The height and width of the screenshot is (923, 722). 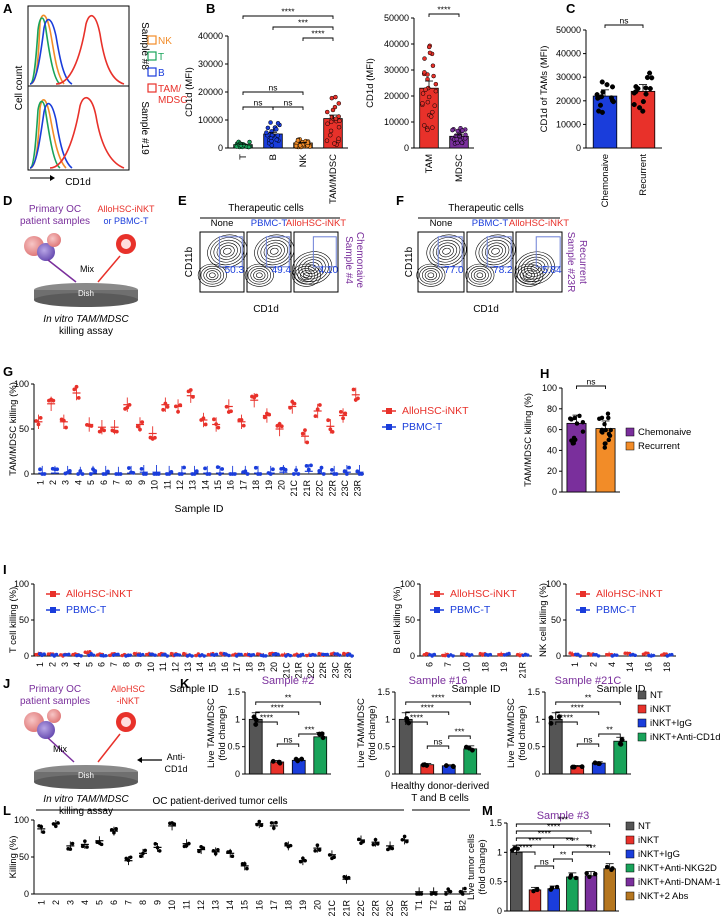 I want to click on hist-legend: NK T B TAM/ MDSC, so click(x=167, y=70).